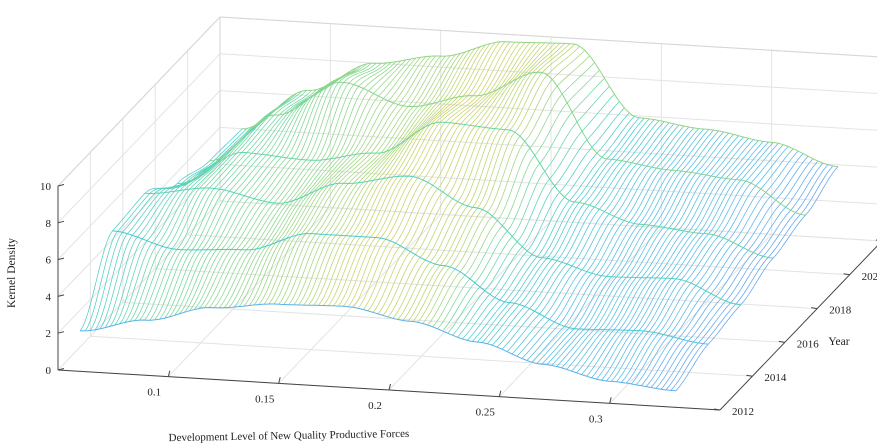 The width and height of the screenshot is (877, 443). Describe the element at coordinates (749, 375) in the screenshot. I see `y-tick-mark` at that location.